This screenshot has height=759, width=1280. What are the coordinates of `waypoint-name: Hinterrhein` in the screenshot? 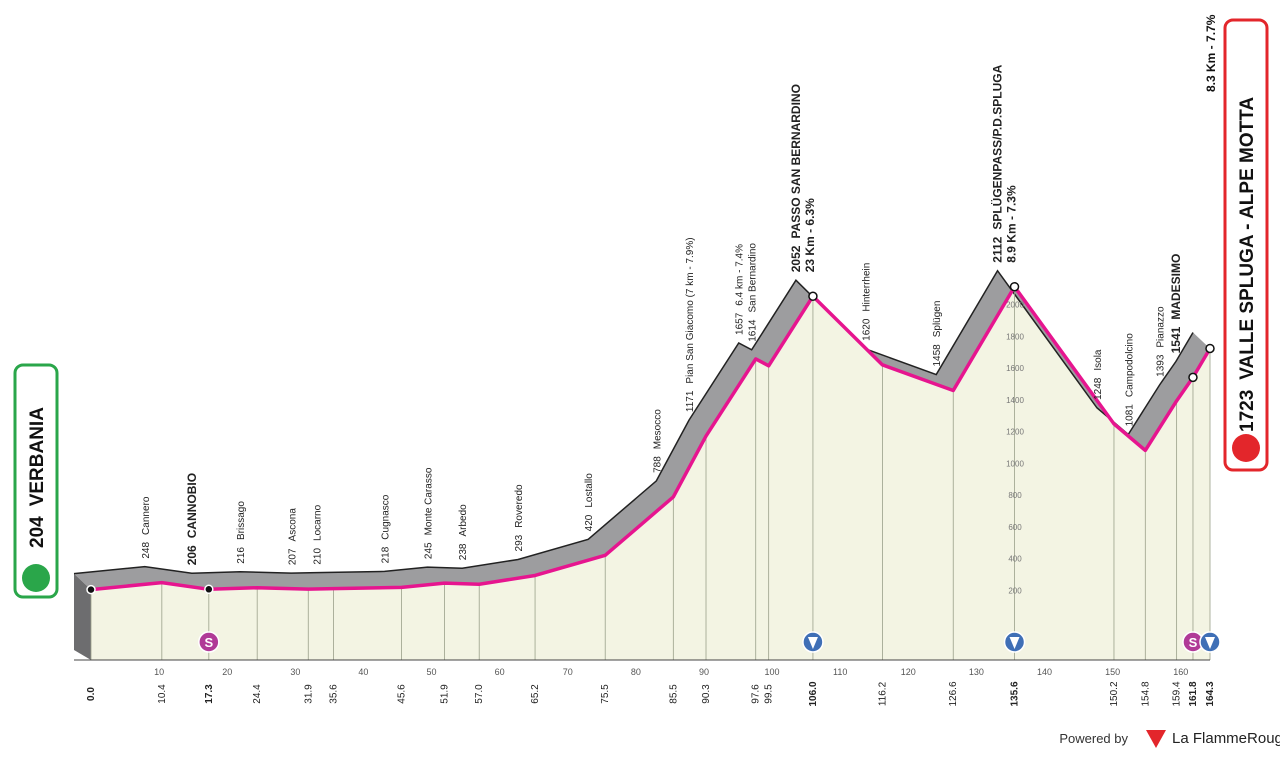 It's located at (866, 287).